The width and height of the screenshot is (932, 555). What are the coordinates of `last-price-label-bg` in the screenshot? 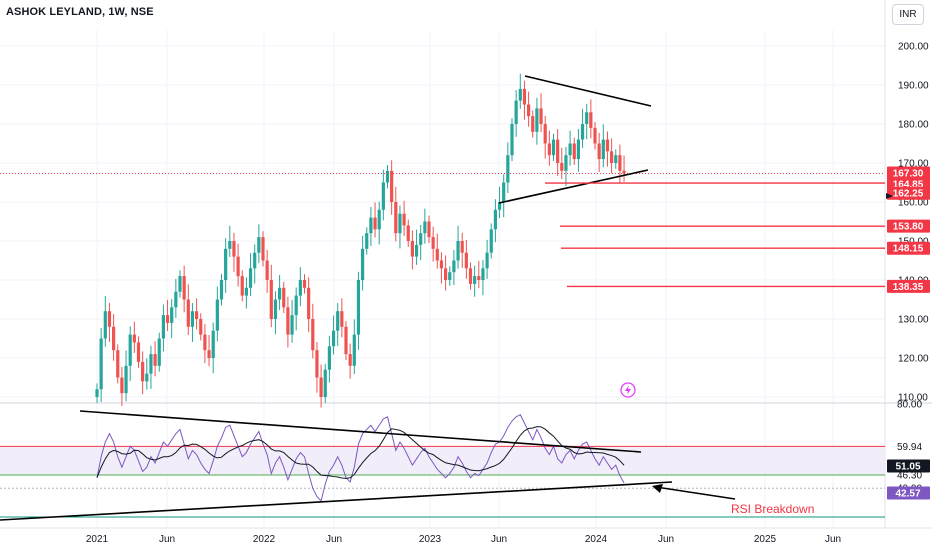 It's located at (908, 173).